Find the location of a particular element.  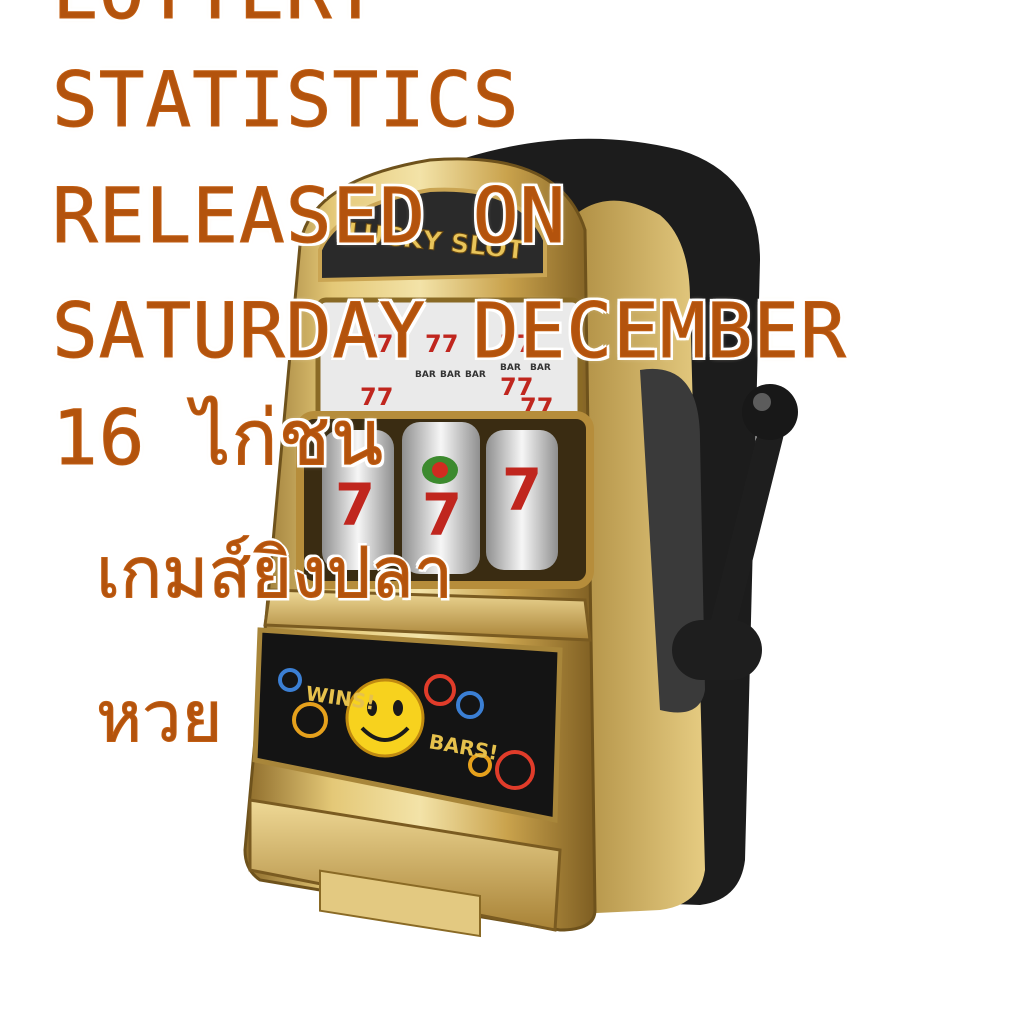

coin-shelf is located at coordinates (427, 615).